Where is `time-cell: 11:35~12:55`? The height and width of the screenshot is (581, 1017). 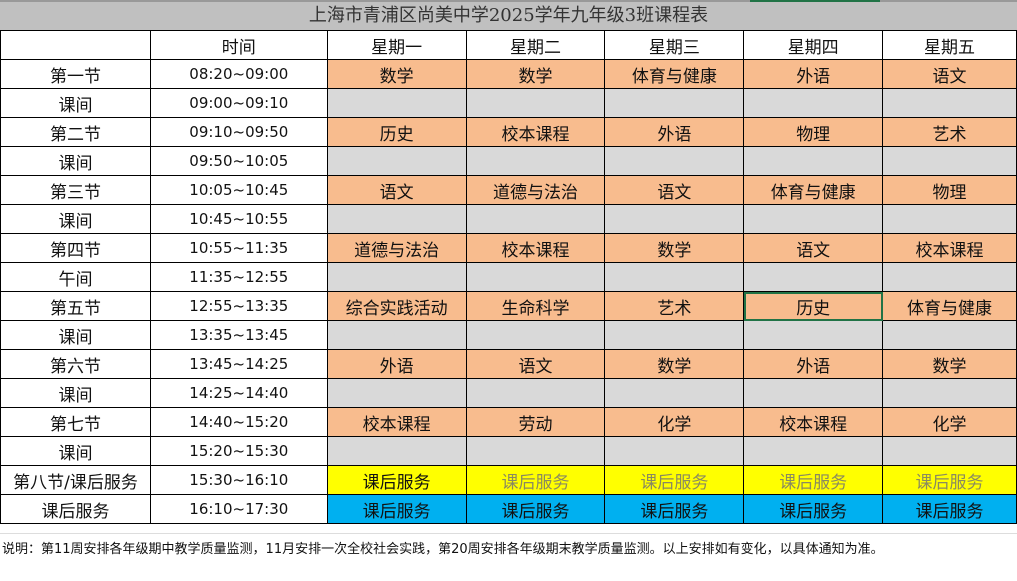
time-cell: 11:35~12:55 is located at coordinates (238, 277).